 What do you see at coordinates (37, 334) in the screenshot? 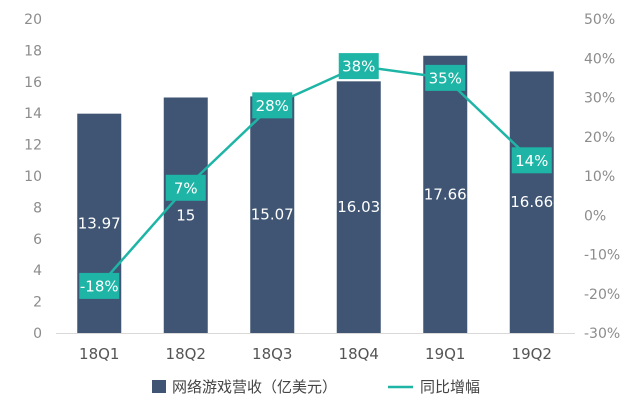
I see `y-left-tick-label: 0` at bounding box center [37, 334].